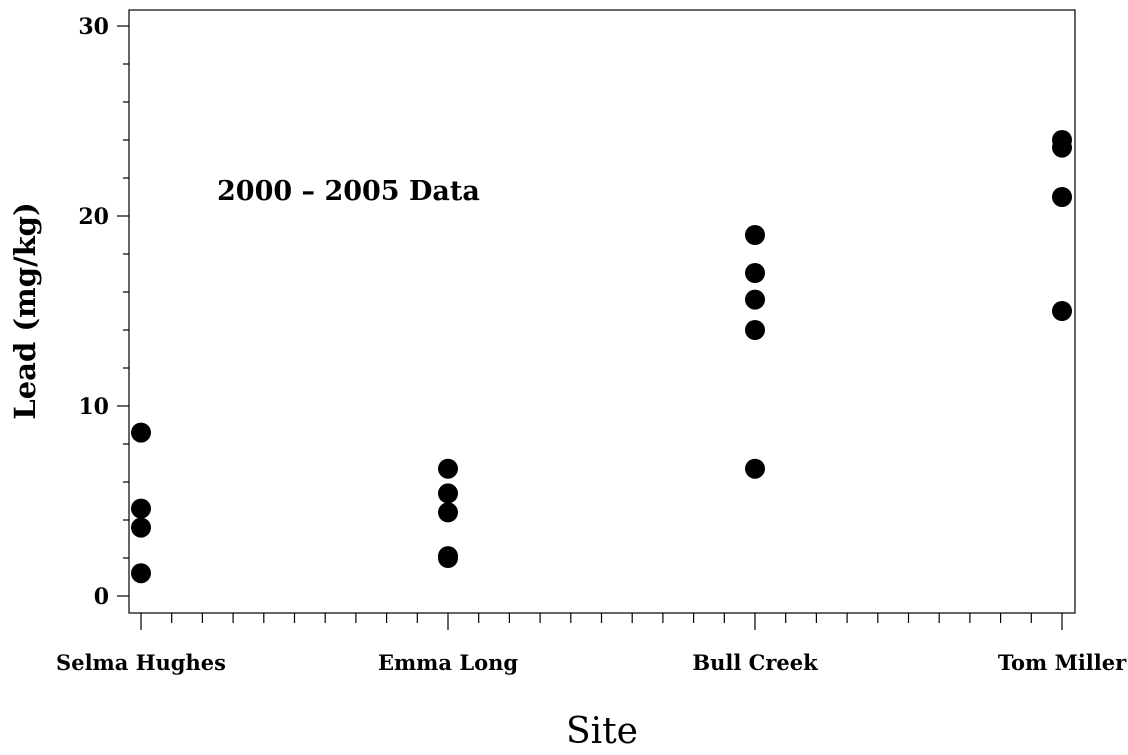 Image resolution: width=1128 pixels, height=755 pixels. I want to click on x-tick-label: Tom Miller, so click(1062, 662).